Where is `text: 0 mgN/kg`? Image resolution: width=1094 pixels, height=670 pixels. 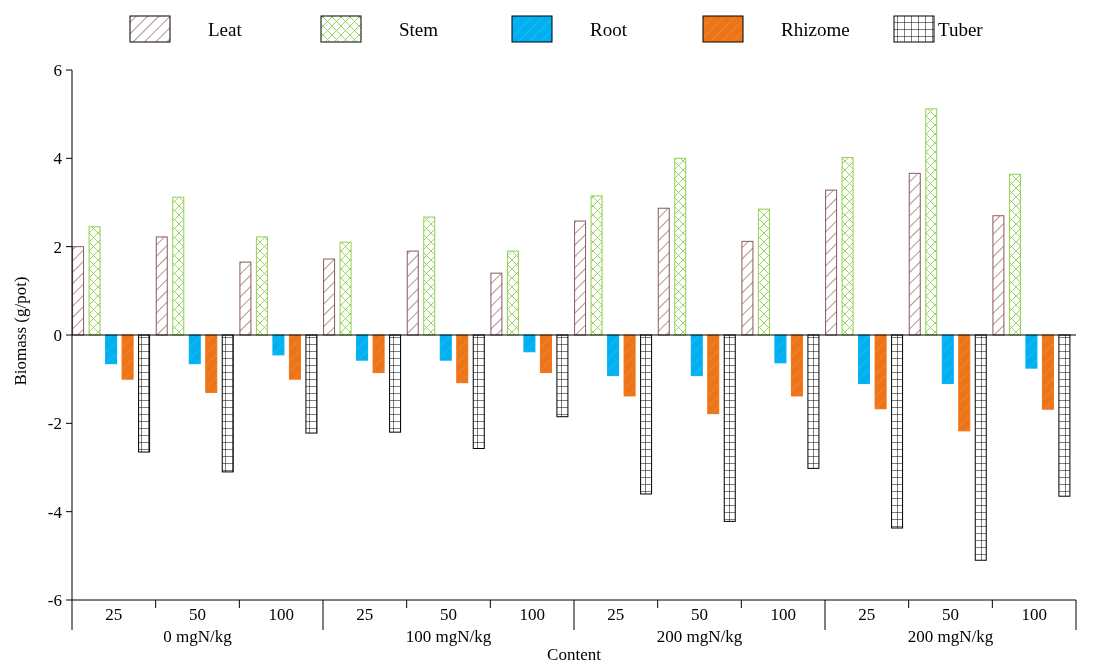
text: 0 mgN/kg is located at coordinates (198, 636).